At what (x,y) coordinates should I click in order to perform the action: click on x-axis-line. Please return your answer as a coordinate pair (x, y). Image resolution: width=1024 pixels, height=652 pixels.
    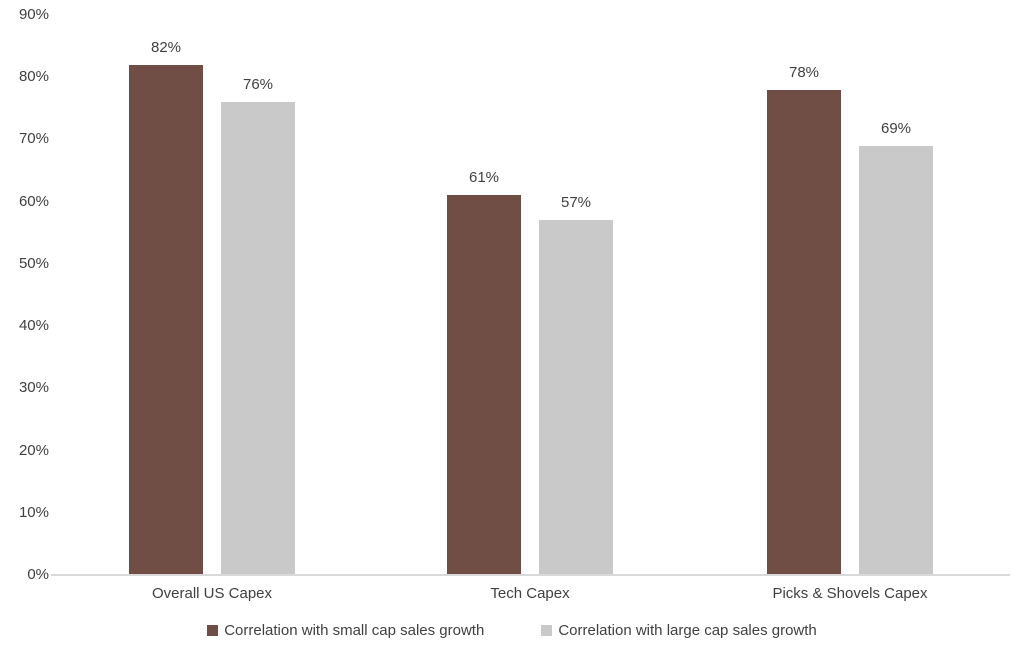
    Looking at the image, I should click on (530, 575).